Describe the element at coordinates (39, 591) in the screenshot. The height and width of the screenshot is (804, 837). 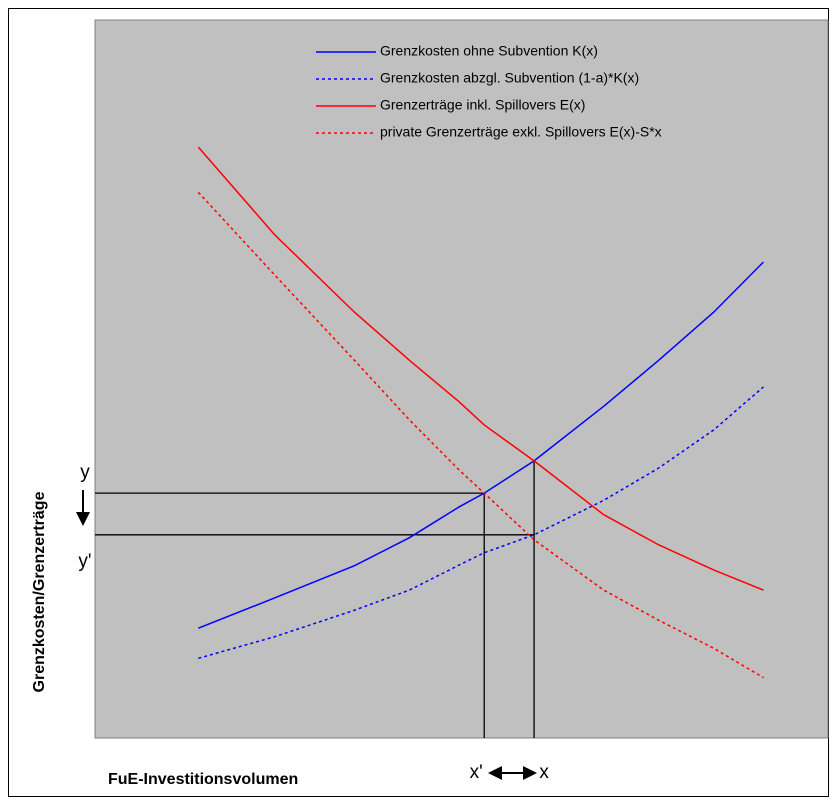
I see `y-axis-label: Grenzkosten/Grenzerträge` at that location.